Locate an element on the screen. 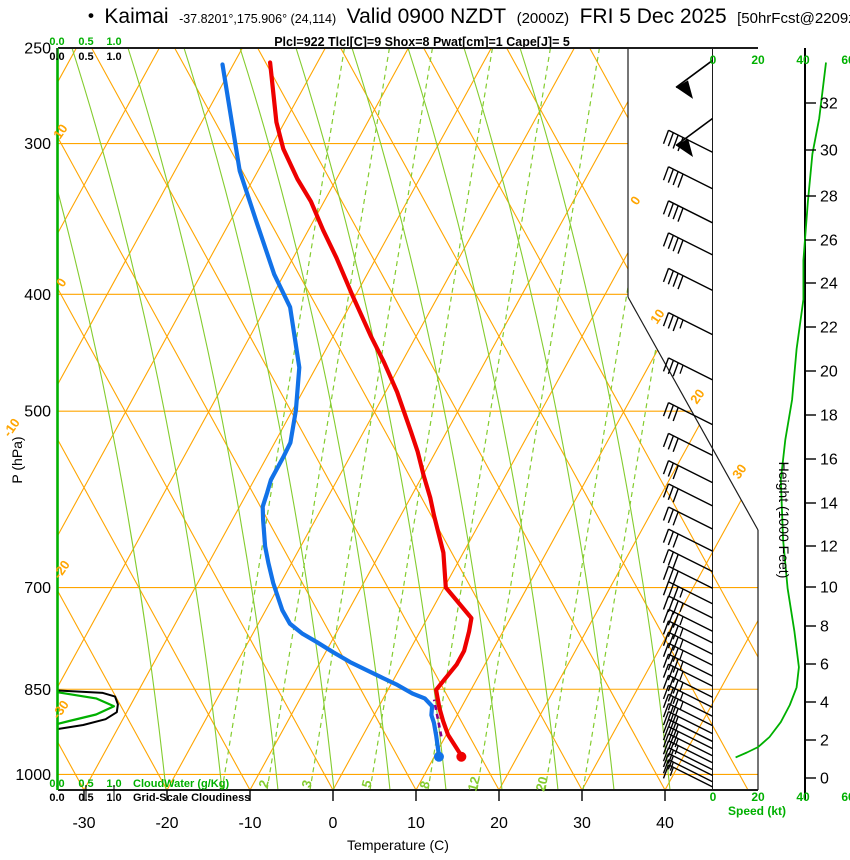  svg-text: 500 is located at coordinates (37, 412).